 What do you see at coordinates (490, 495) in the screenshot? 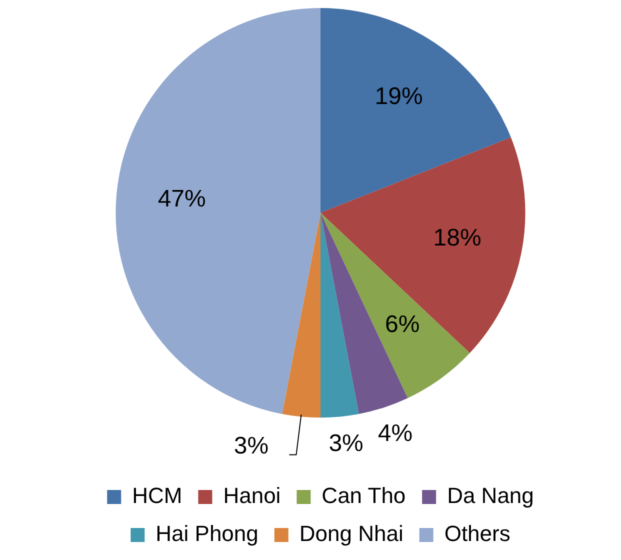
I see `legend-label: Da Nang` at bounding box center [490, 495].